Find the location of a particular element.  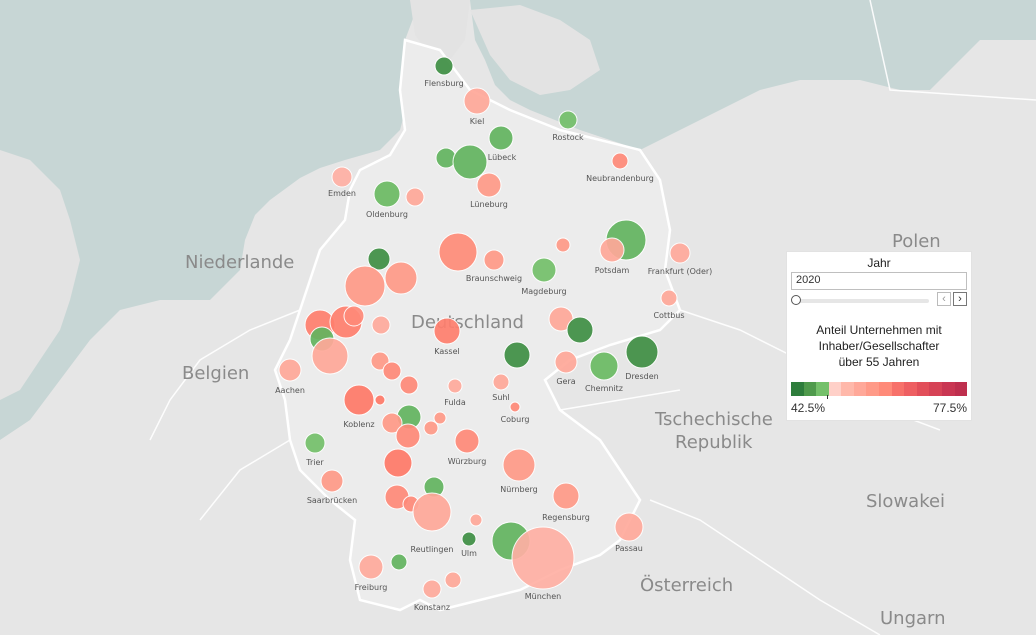

baltic-sea is located at coordinates (753, 75).